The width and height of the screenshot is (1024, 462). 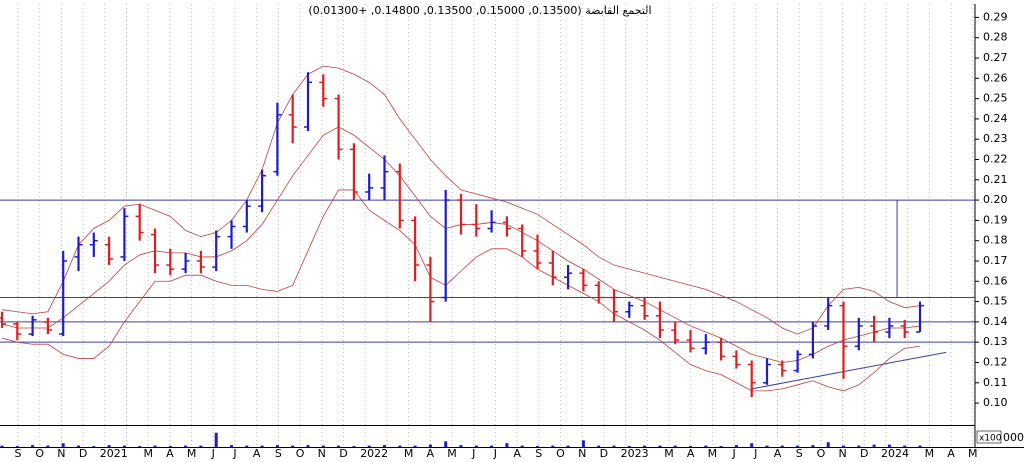 I want to click on x-tick-label: 2024, so click(x=895, y=453).